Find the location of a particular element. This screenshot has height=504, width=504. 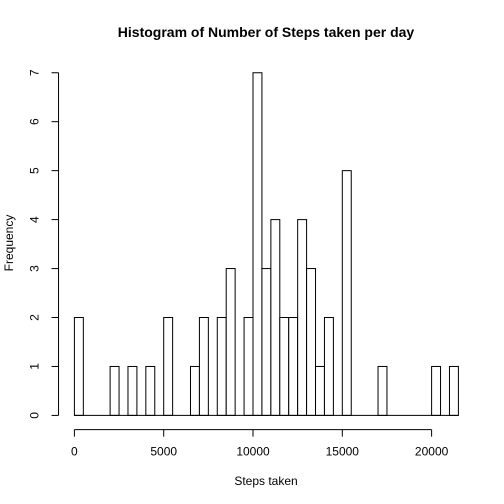

y-tick-label: 0 is located at coordinates (35, 415).